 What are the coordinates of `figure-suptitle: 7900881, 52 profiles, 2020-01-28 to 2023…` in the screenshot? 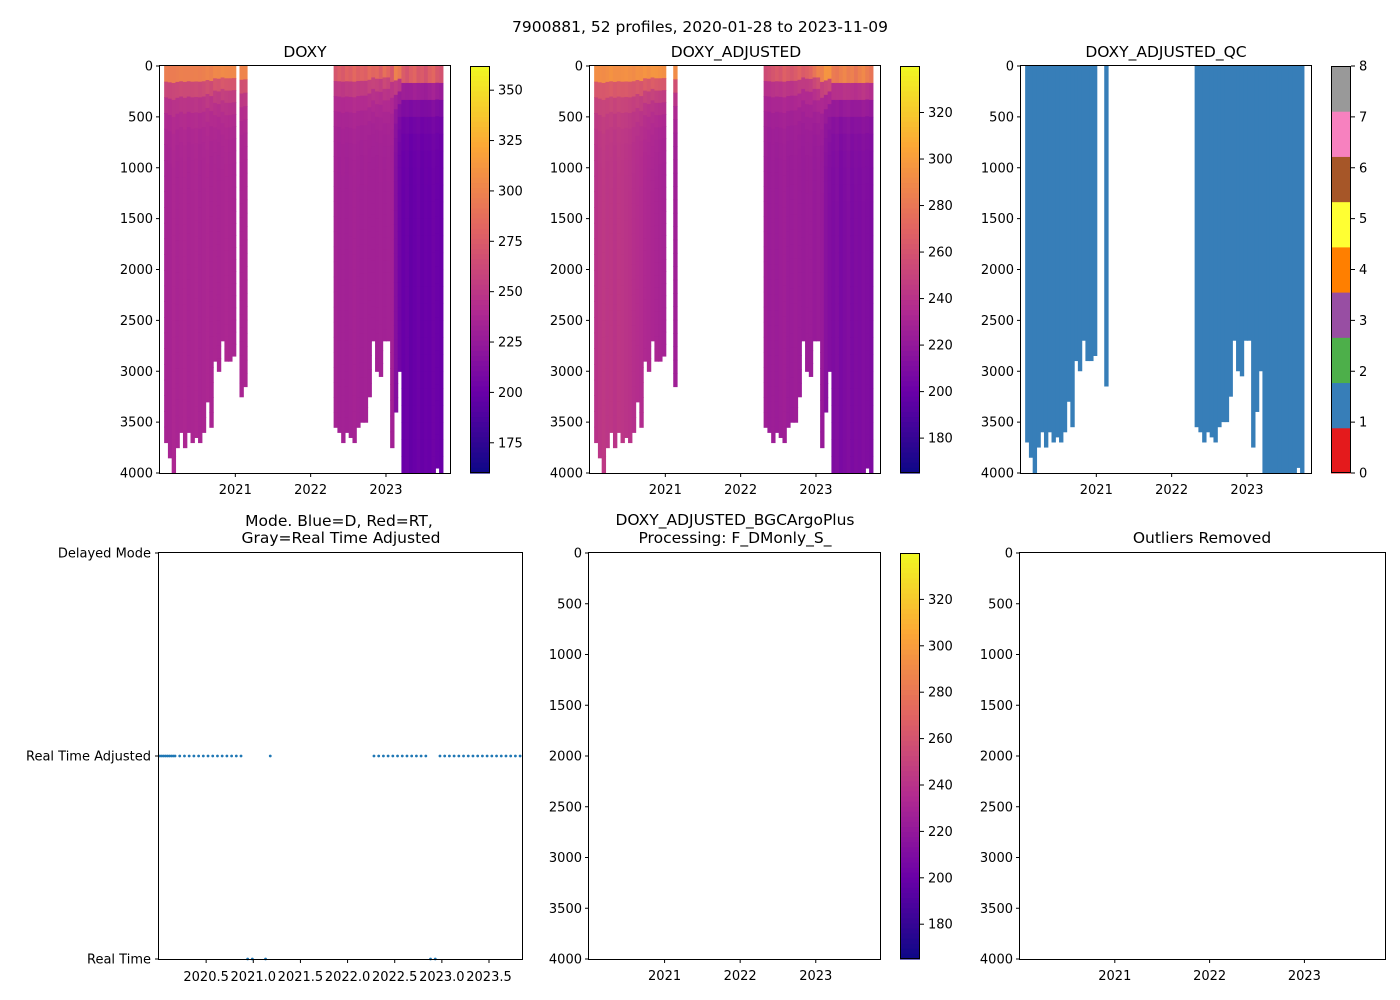 It's located at (700, 27).